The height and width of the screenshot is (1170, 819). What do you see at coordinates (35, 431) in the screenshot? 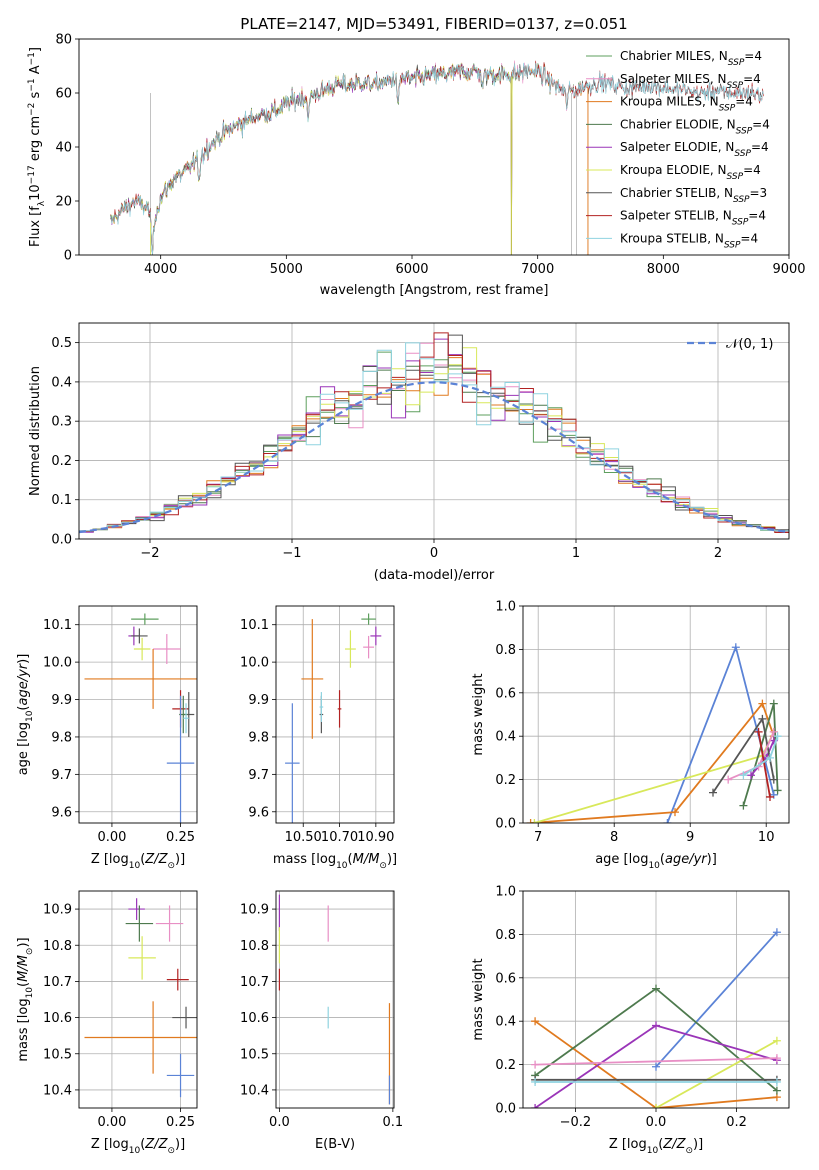
I see `y-axis-label: Normed distribution` at bounding box center [35, 431].